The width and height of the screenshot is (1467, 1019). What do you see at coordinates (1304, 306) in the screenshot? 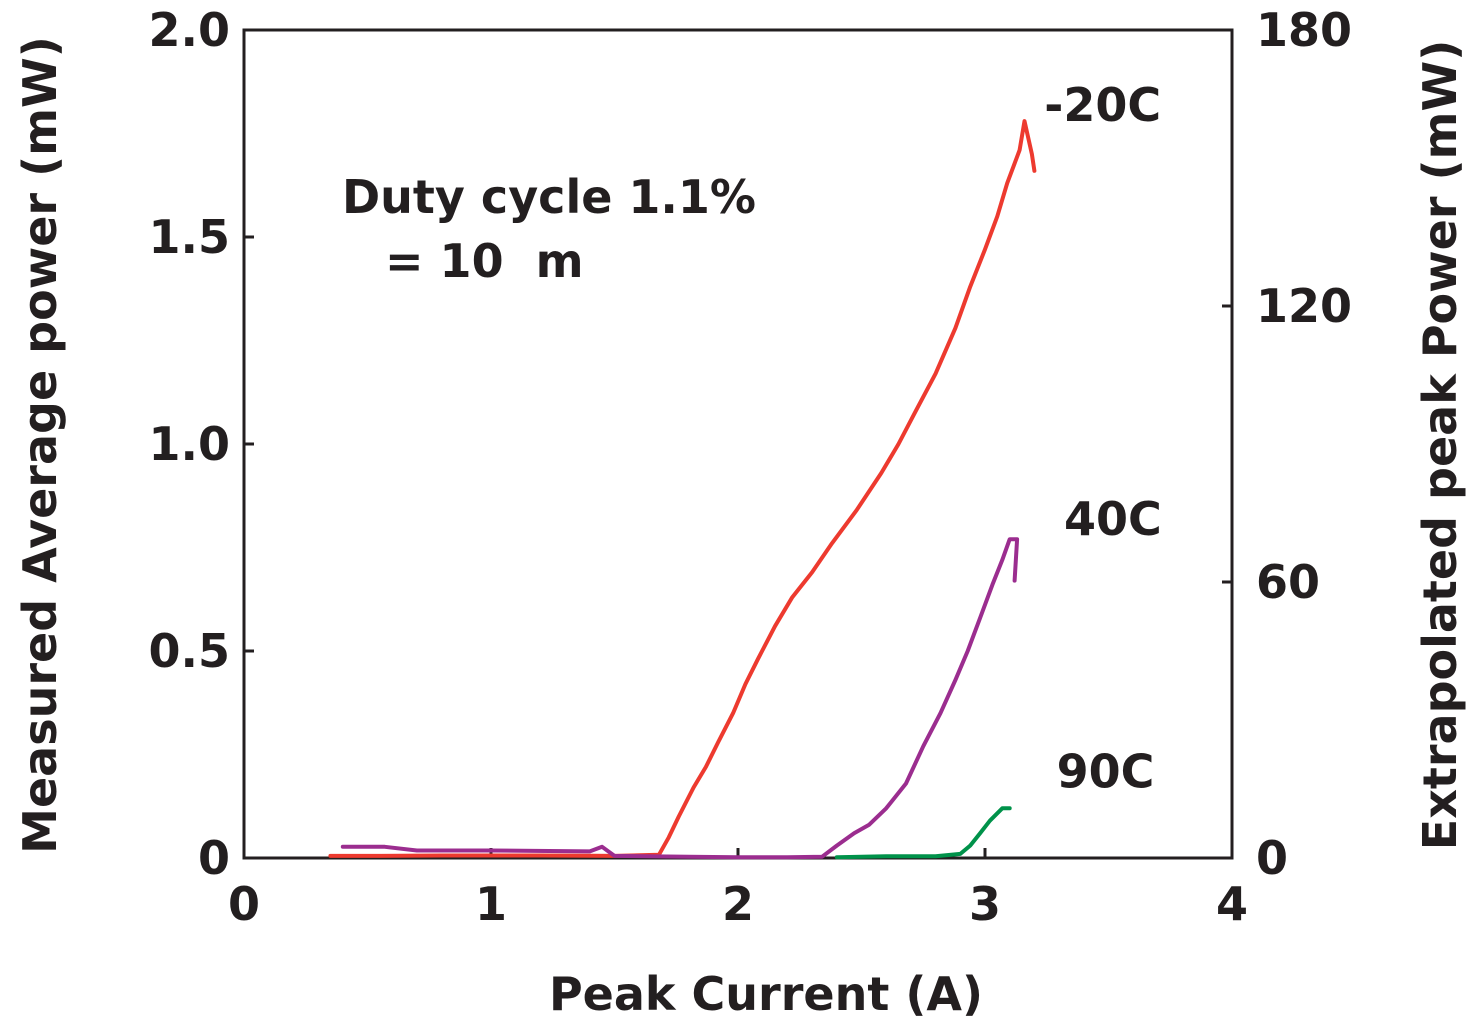
I see `y2-tick-label: 120` at bounding box center [1304, 306].